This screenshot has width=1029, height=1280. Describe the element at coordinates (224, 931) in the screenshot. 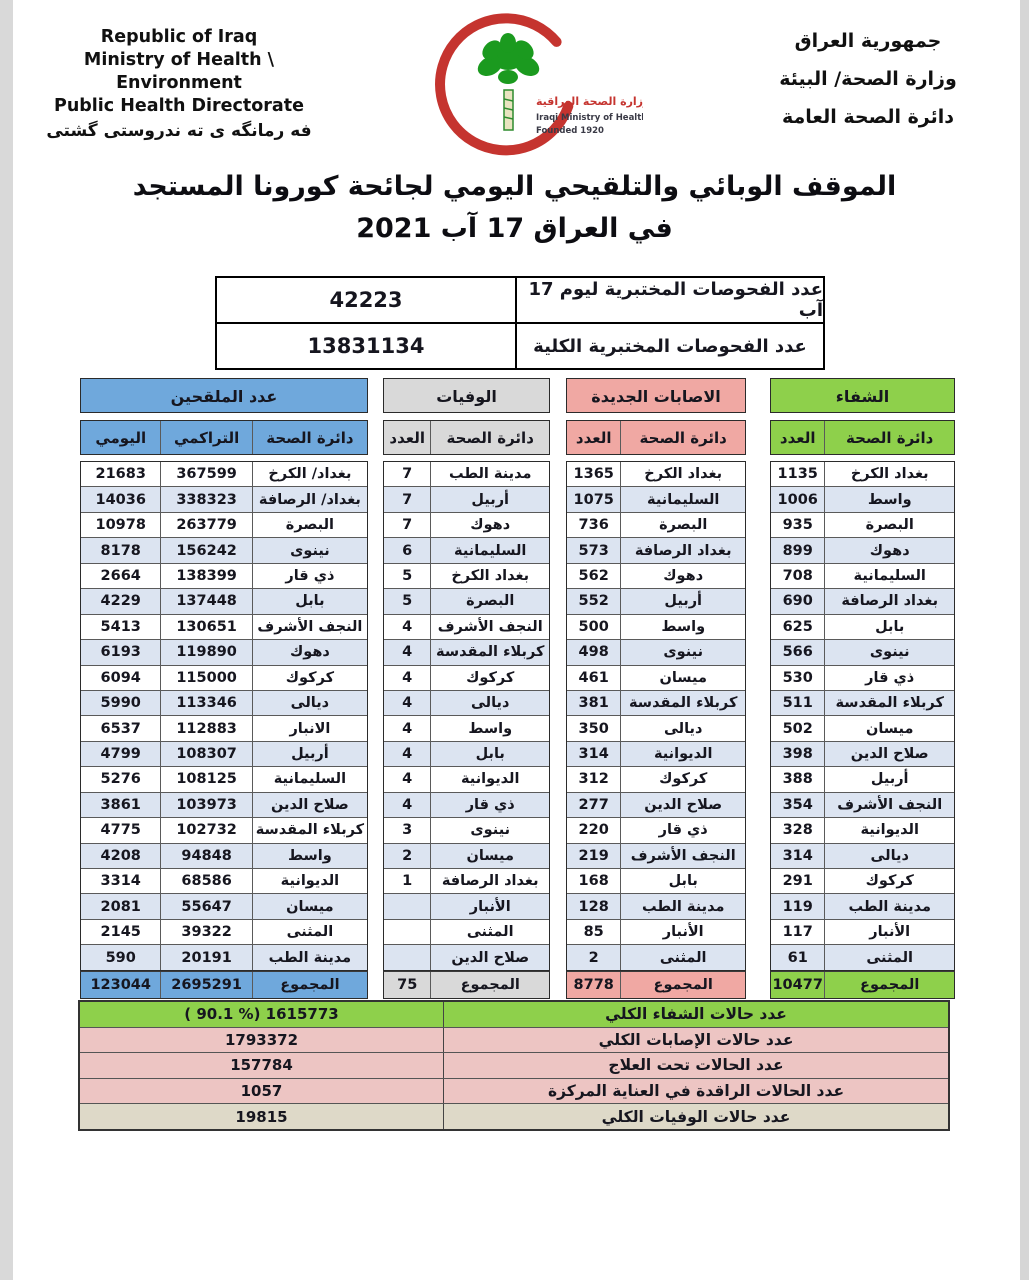

I see `table-row: 2145 39322 المثنى` at that location.